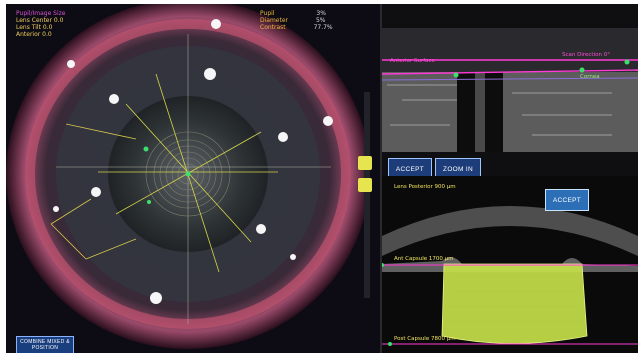 The width and height of the screenshot is (644, 358). Describe the element at coordinates (412, 61) in the screenshot. I see `anterior-surface-label: Anterior Surface` at that location.